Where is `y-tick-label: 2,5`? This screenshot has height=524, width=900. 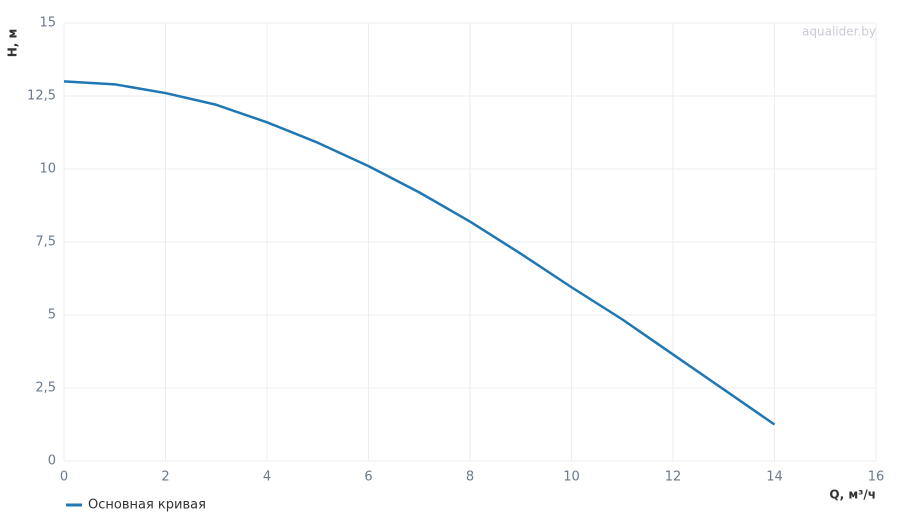
y-tick-label: 2,5 is located at coordinates (45, 388).